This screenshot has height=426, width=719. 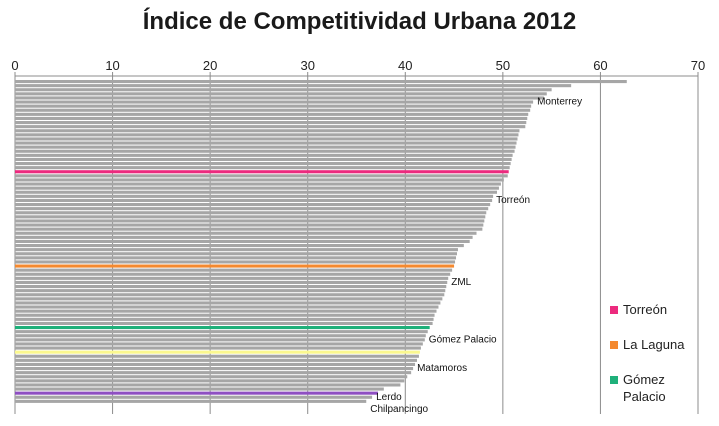 What do you see at coordinates (513, 200) in the screenshot?
I see `bar-annotation: Torreón` at bounding box center [513, 200].